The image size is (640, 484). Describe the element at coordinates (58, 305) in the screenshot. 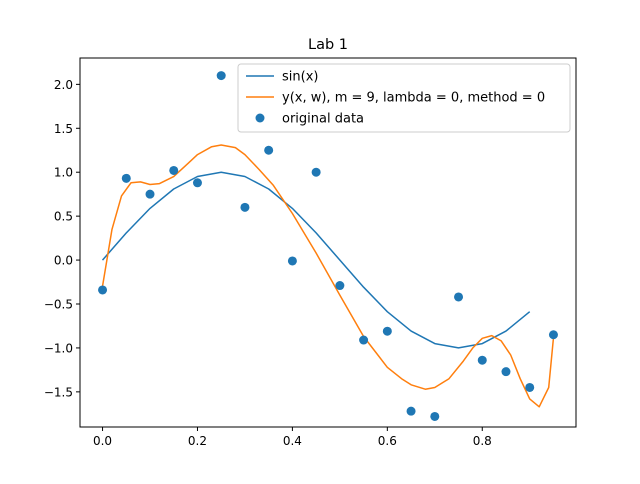

I see `y-tick-label: −0.5` at that location.